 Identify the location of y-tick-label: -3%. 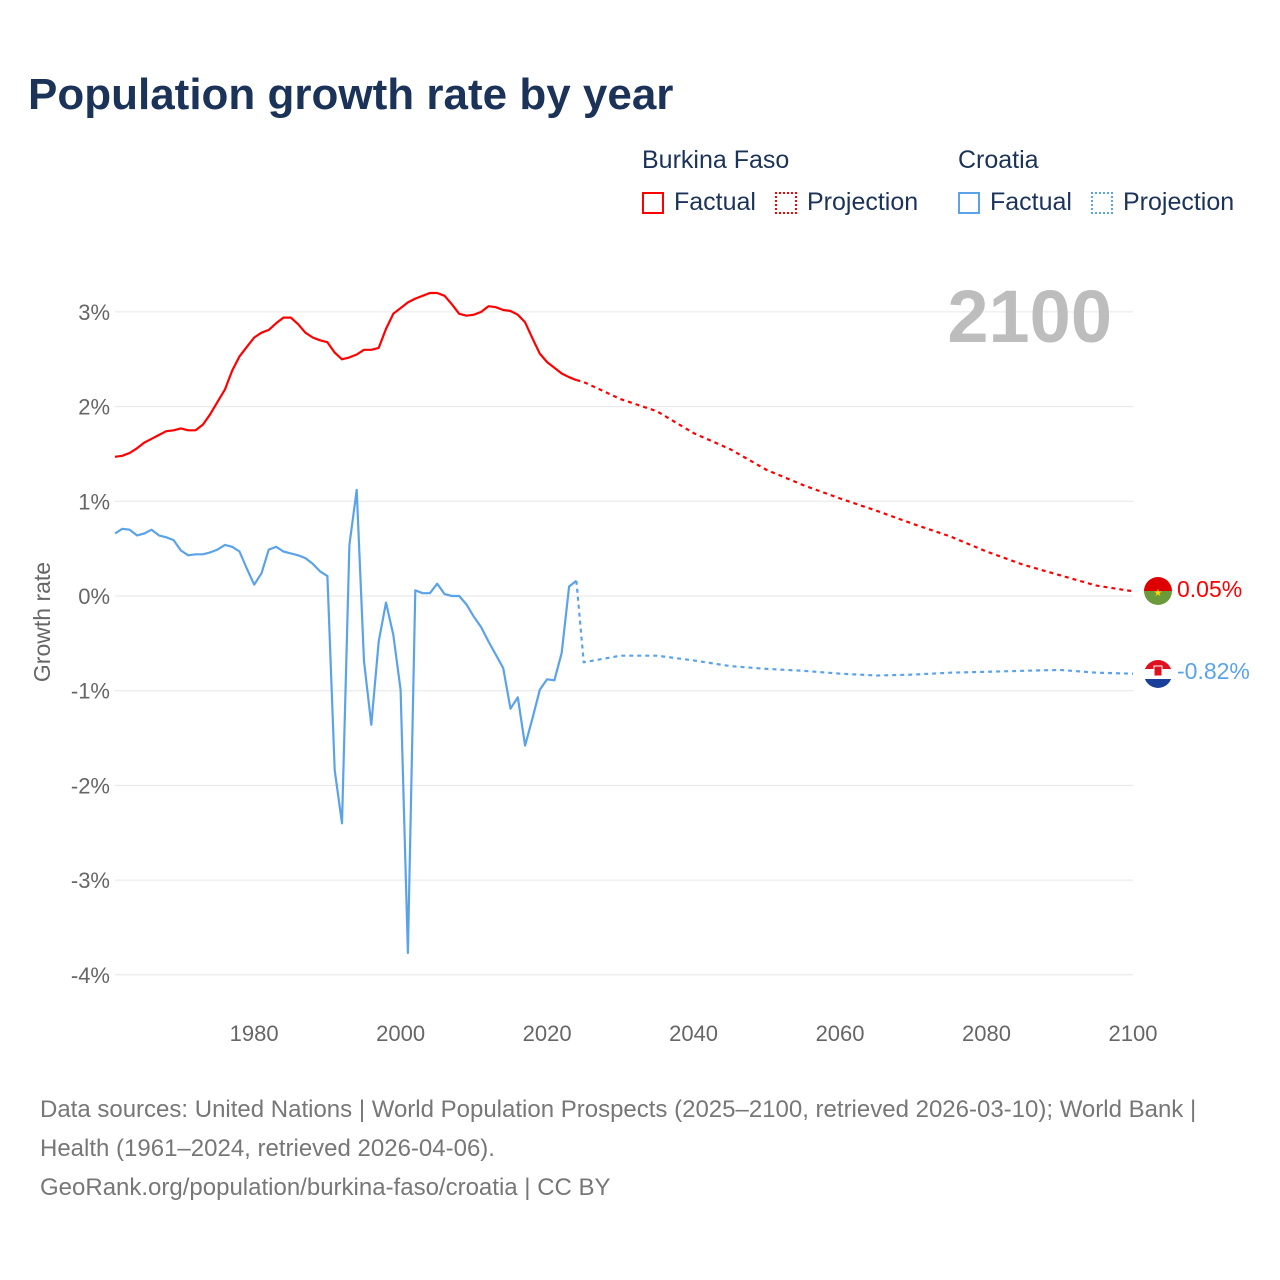
(90, 880).